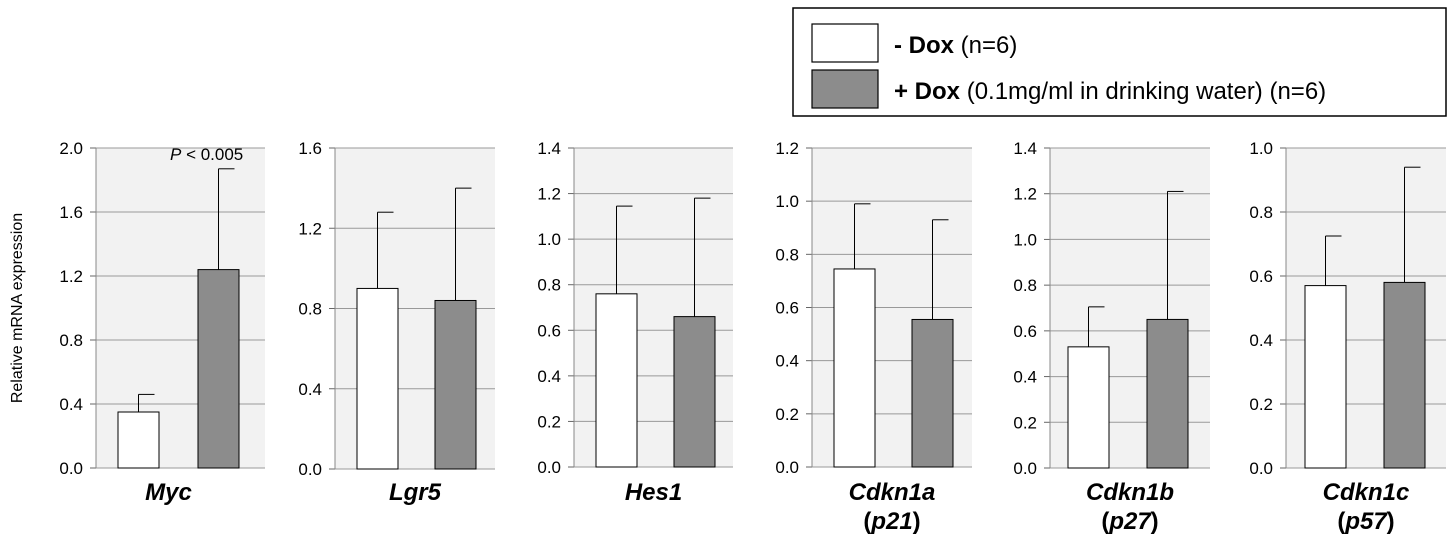 The width and height of the screenshot is (1456, 559). I want to click on legend-box, so click(1119, 62).